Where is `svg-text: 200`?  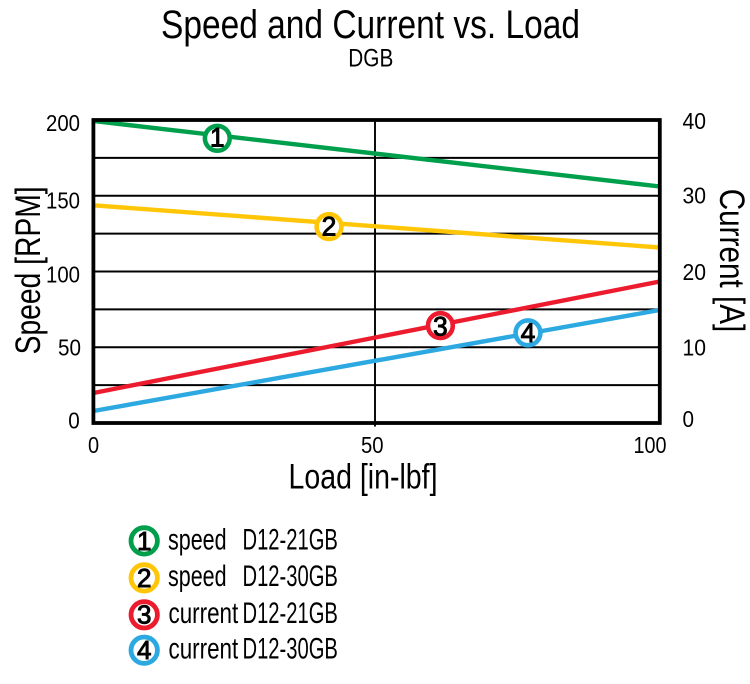 svg-text: 200 is located at coordinates (63, 123).